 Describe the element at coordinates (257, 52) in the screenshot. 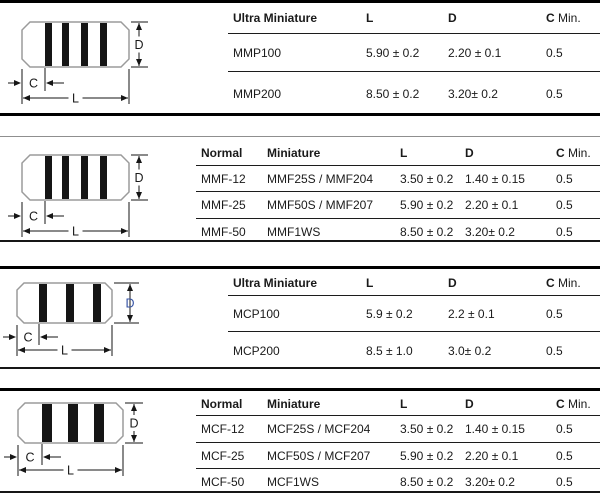

I see `table-cell: MMP100` at that location.